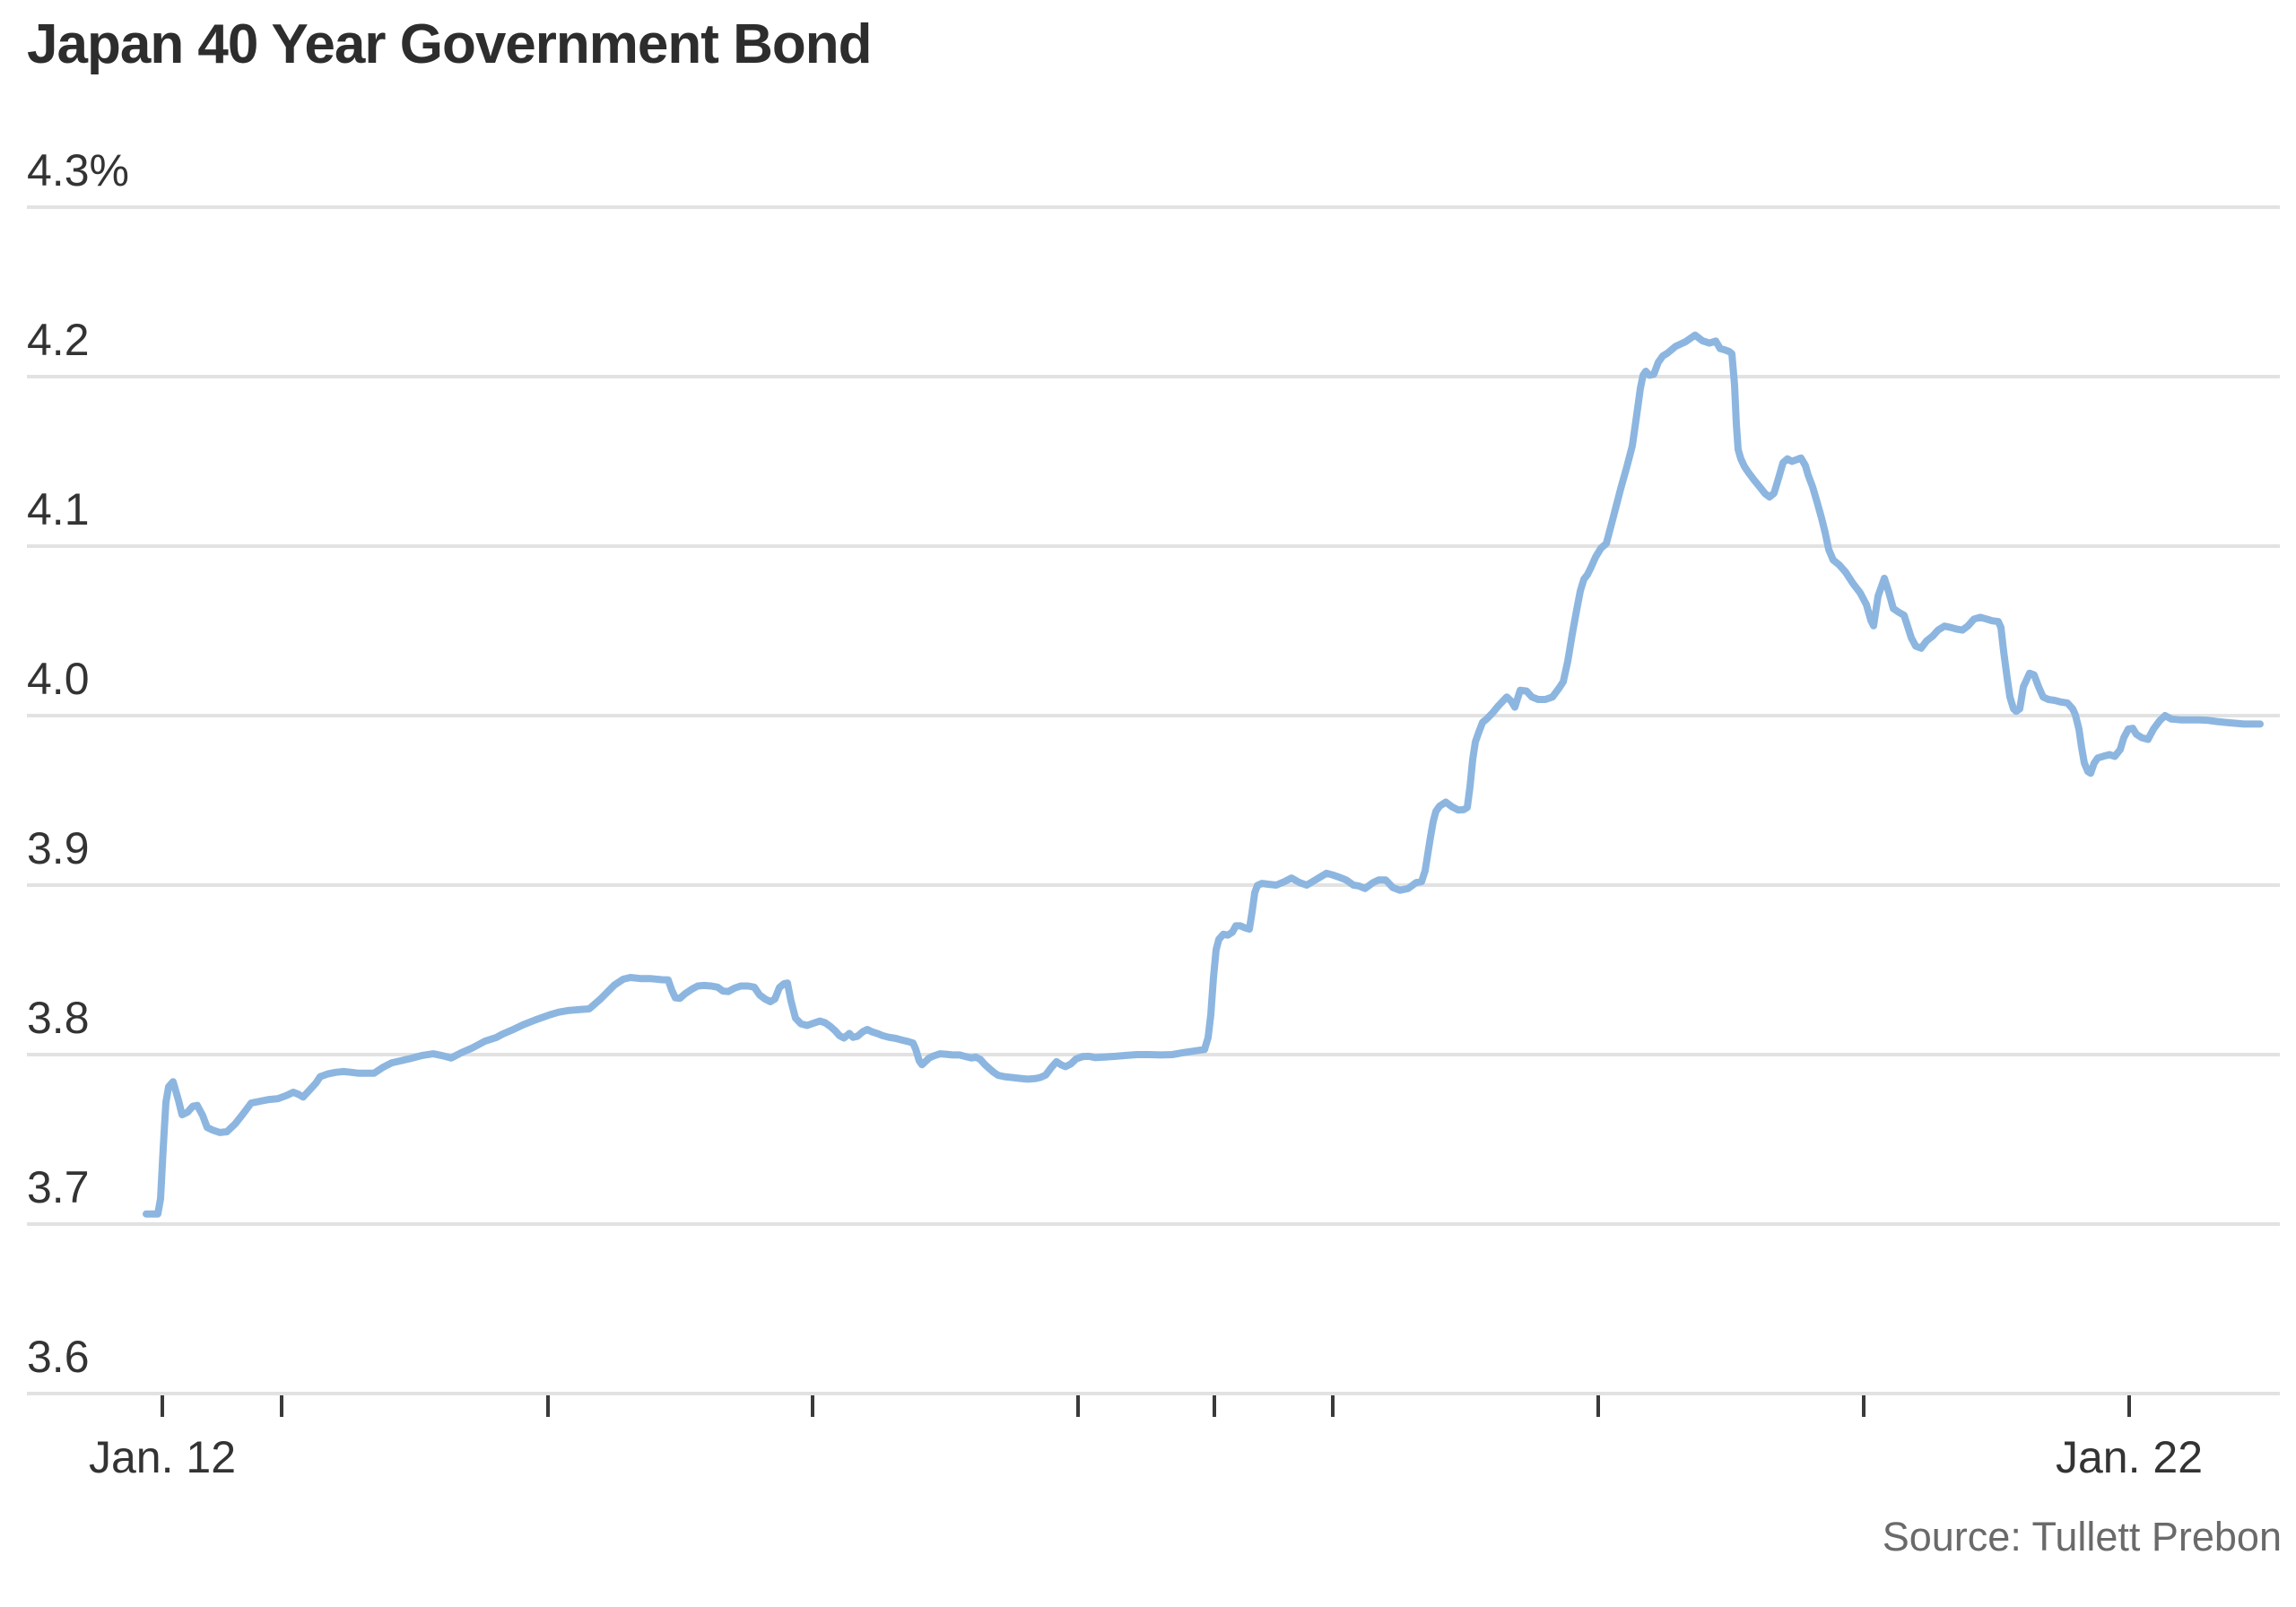 The height and width of the screenshot is (1607, 2296). I want to click on y-axis-label: 3.9, so click(58, 848).